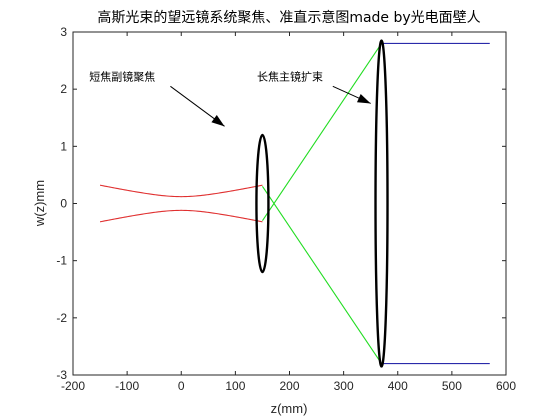  I want to click on series-line-beam-envelope-lower, so click(181, 216).